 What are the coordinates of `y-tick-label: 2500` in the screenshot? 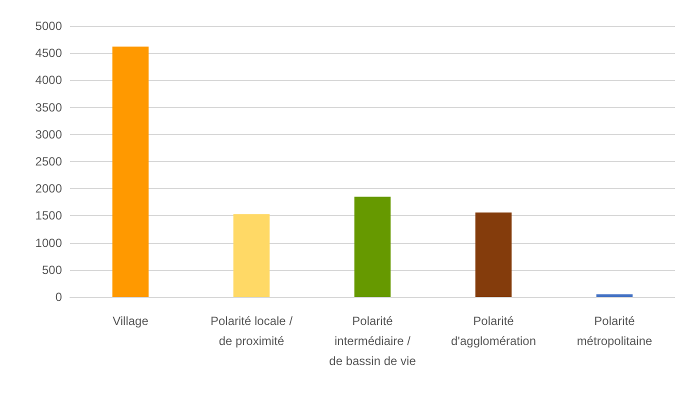 It's located at (48, 161).